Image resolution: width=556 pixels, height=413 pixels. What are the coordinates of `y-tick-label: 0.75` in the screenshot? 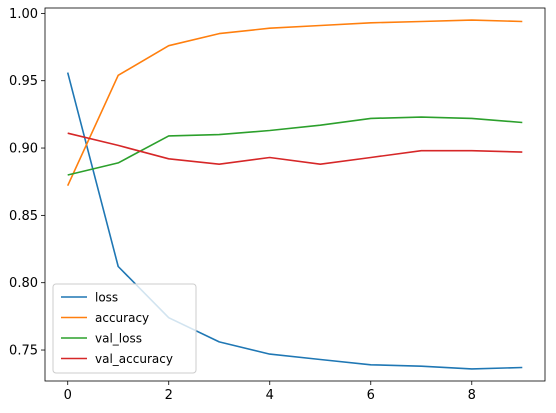 It's located at (23, 351).